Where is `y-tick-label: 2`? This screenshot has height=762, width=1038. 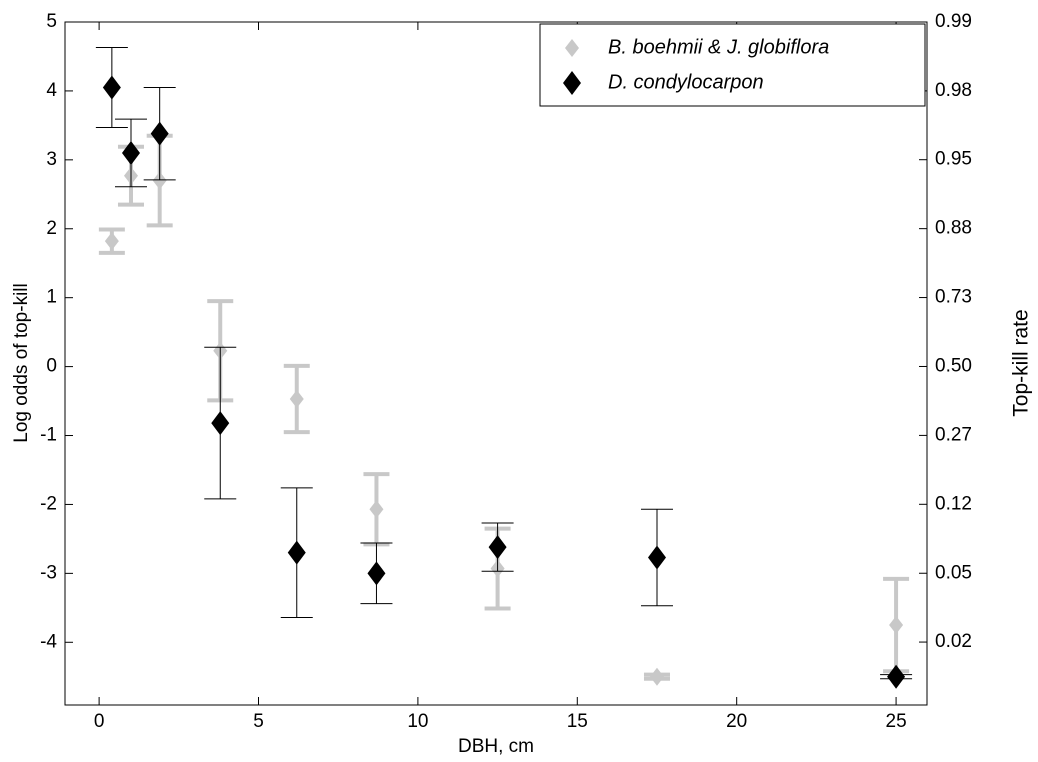
y-tick-label: 2 is located at coordinates (51, 228).